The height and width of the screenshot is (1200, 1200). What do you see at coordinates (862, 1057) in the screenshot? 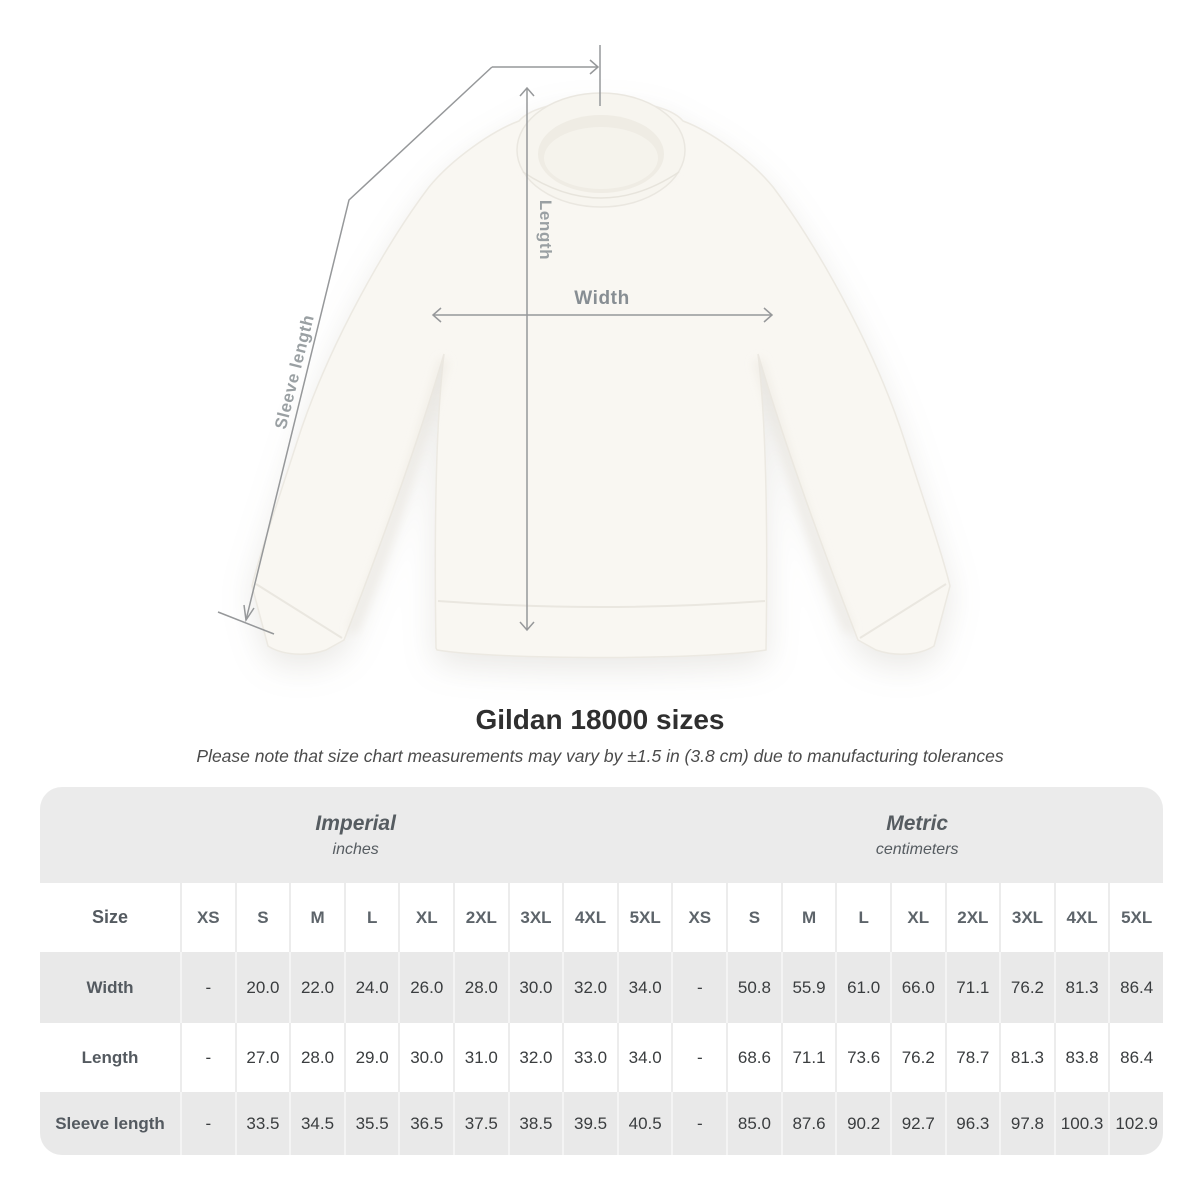
I see `value-cell: 73.6` at bounding box center [862, 1057].